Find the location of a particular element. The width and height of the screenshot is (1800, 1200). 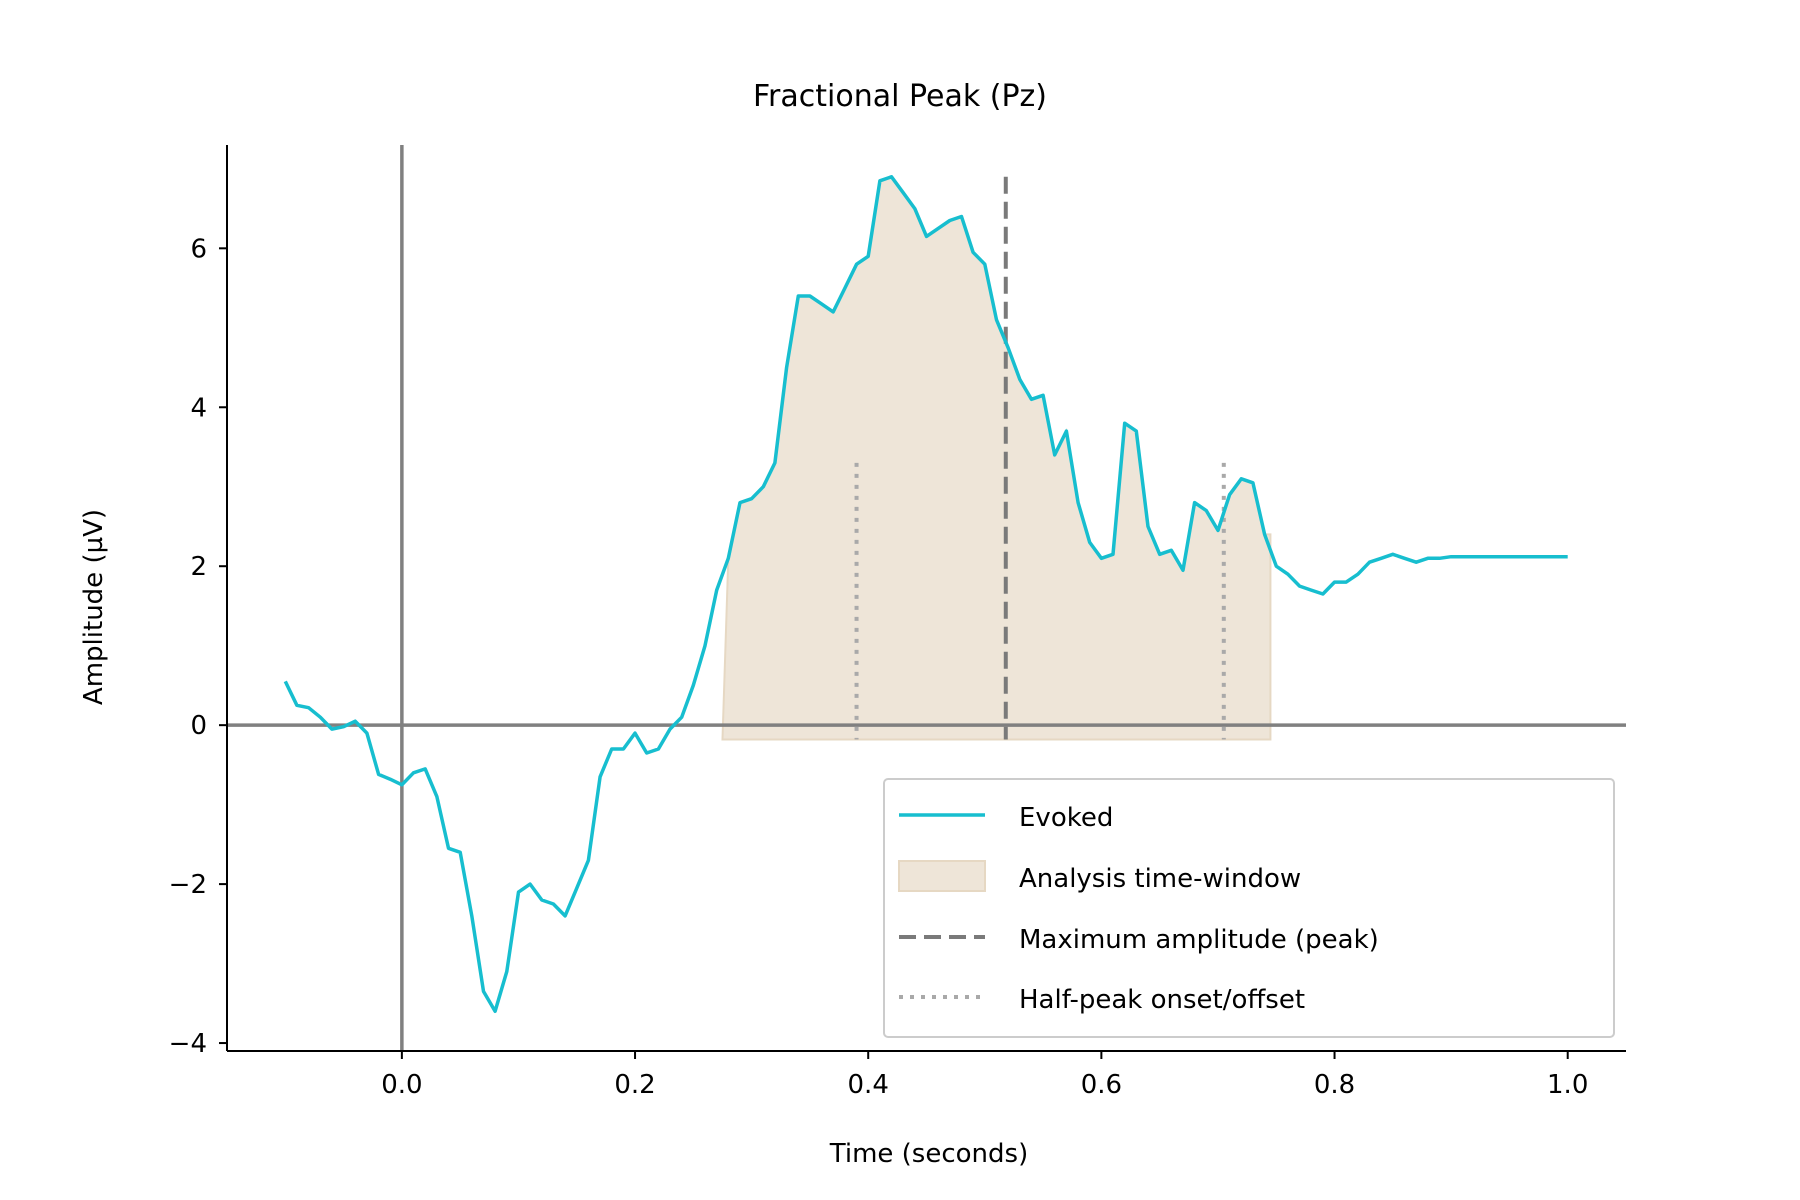

x-tick-label: 0.8 is located at coordinates (1334, 1085).